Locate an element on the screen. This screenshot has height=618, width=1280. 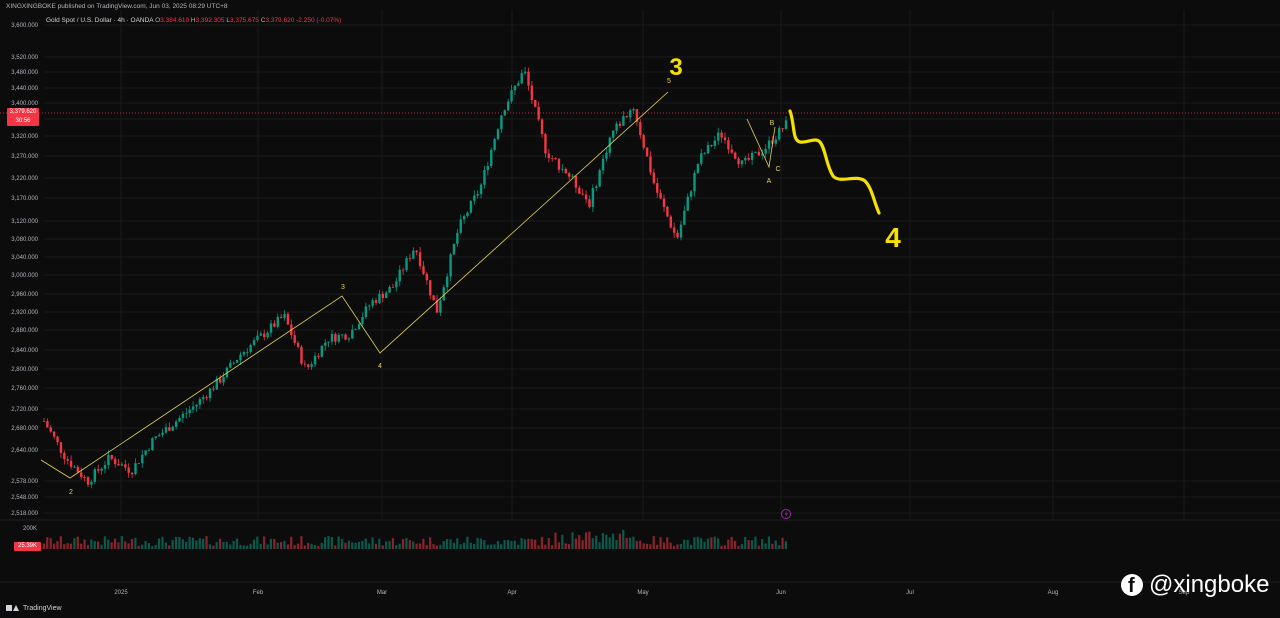
tradingview-logo: TradingView is located at coordinates (34, 608).